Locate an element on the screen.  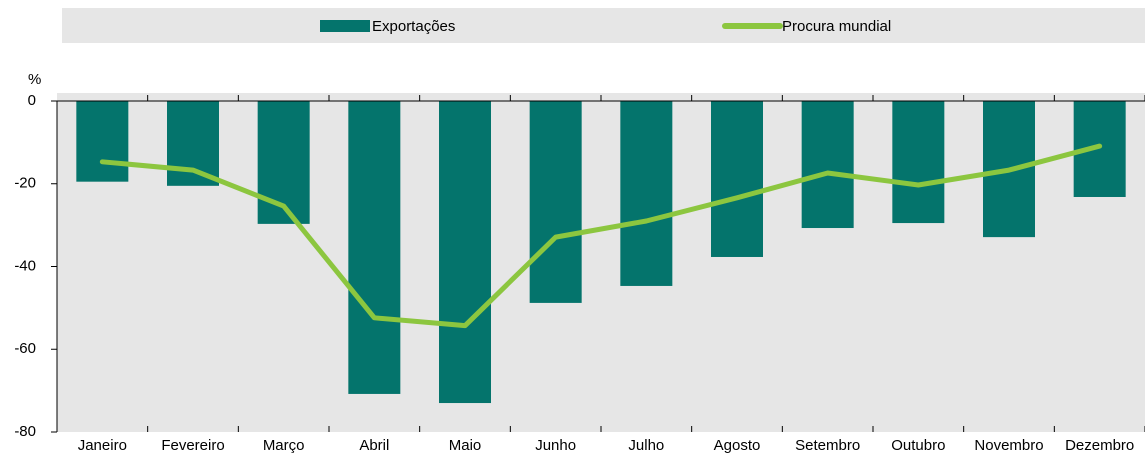
y-tick-label: -80 is located at coordinates (25, 431).